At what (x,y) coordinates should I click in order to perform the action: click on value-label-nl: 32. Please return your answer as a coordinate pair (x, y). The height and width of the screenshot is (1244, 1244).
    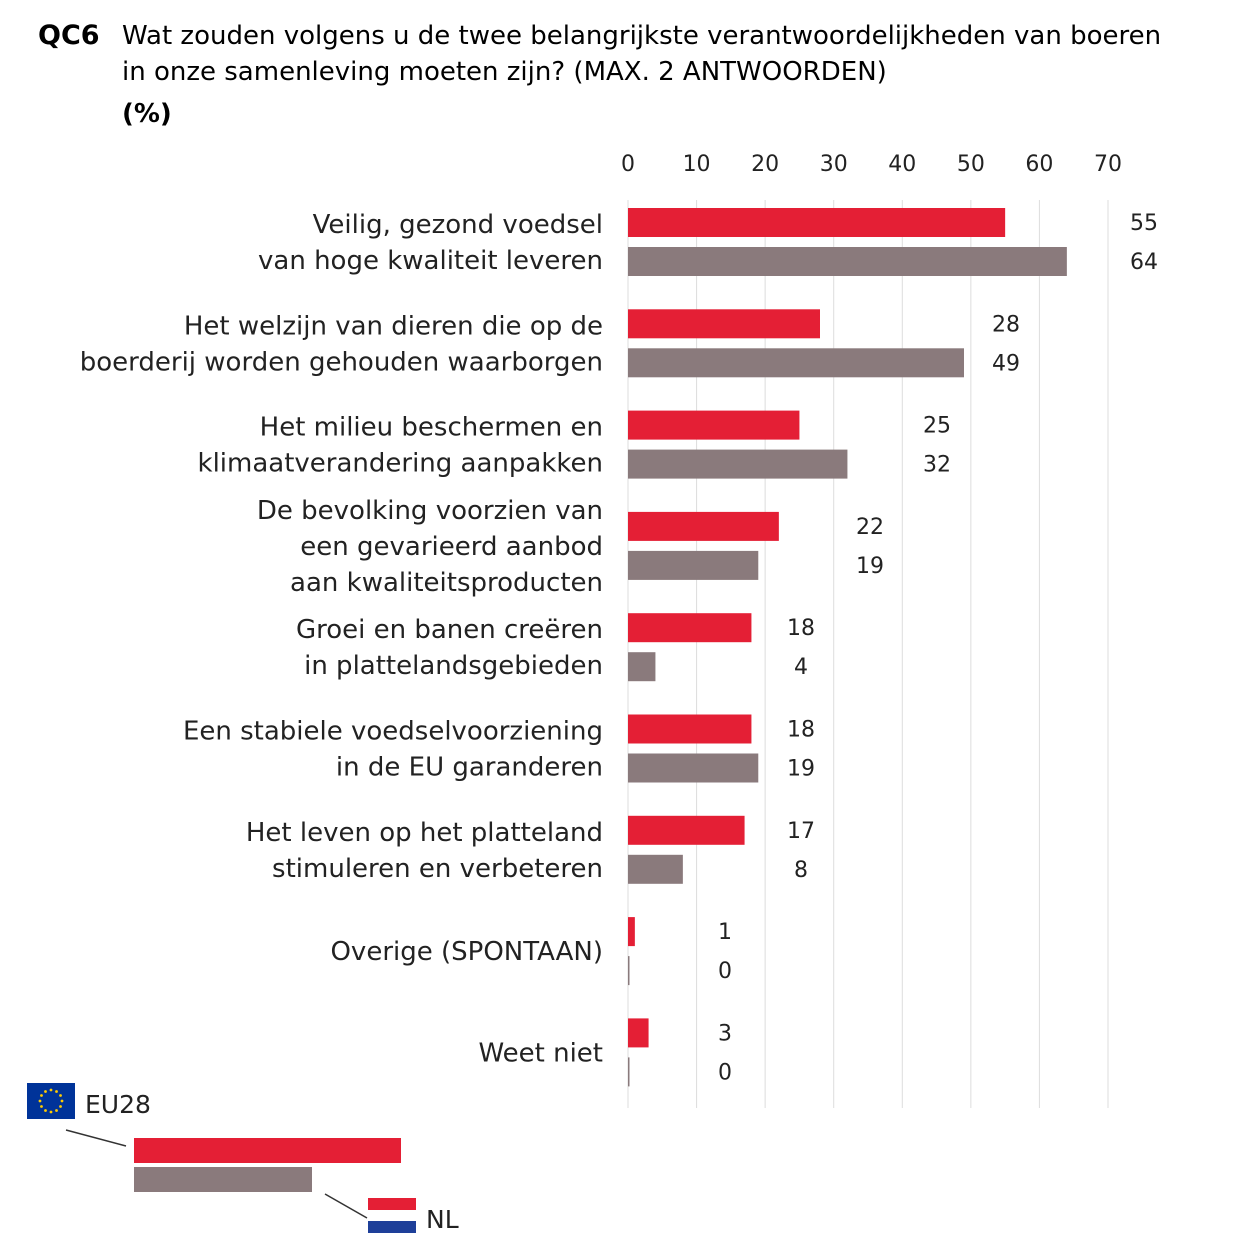
    Looking at the image, I should click on (937, 465).